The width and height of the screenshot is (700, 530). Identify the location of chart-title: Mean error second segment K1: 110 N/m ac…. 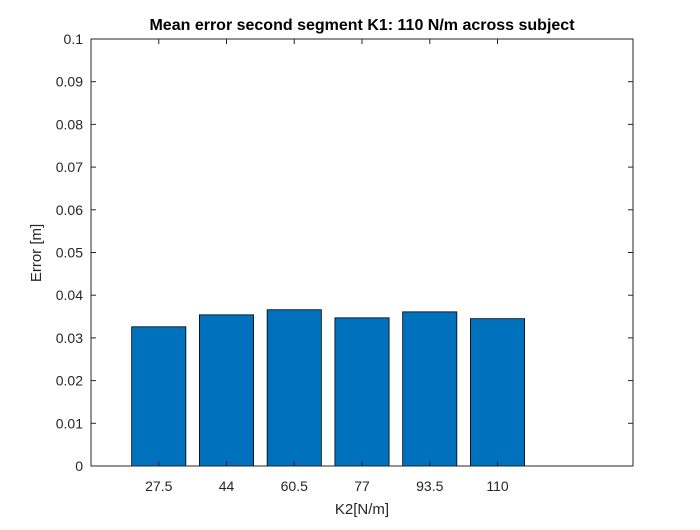
(362, 25).